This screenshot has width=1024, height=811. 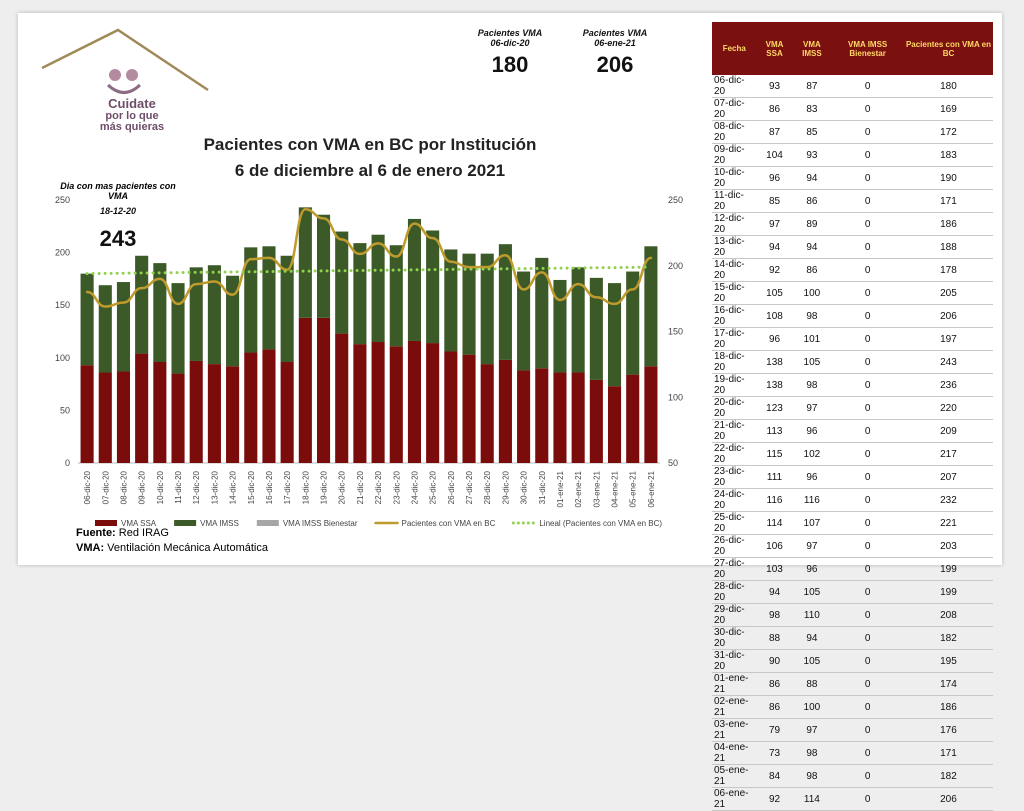 I want to click on table-cell: 79, so click(x=774, y=730).